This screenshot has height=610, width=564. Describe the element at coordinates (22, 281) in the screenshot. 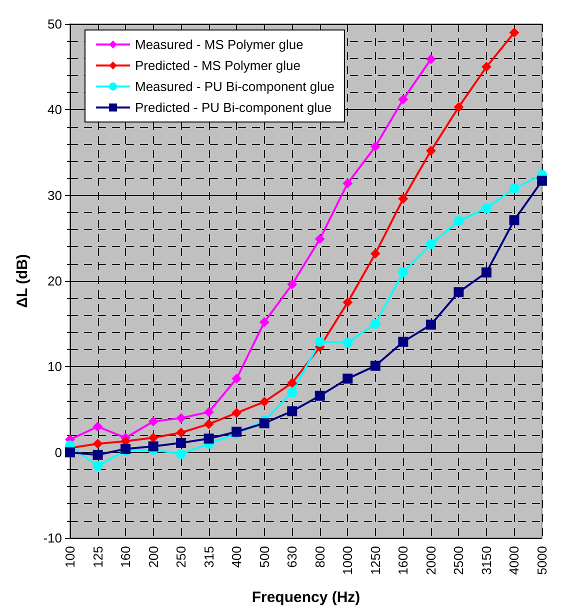

I see `y-axis-title: ΔL (dB)` at that location.